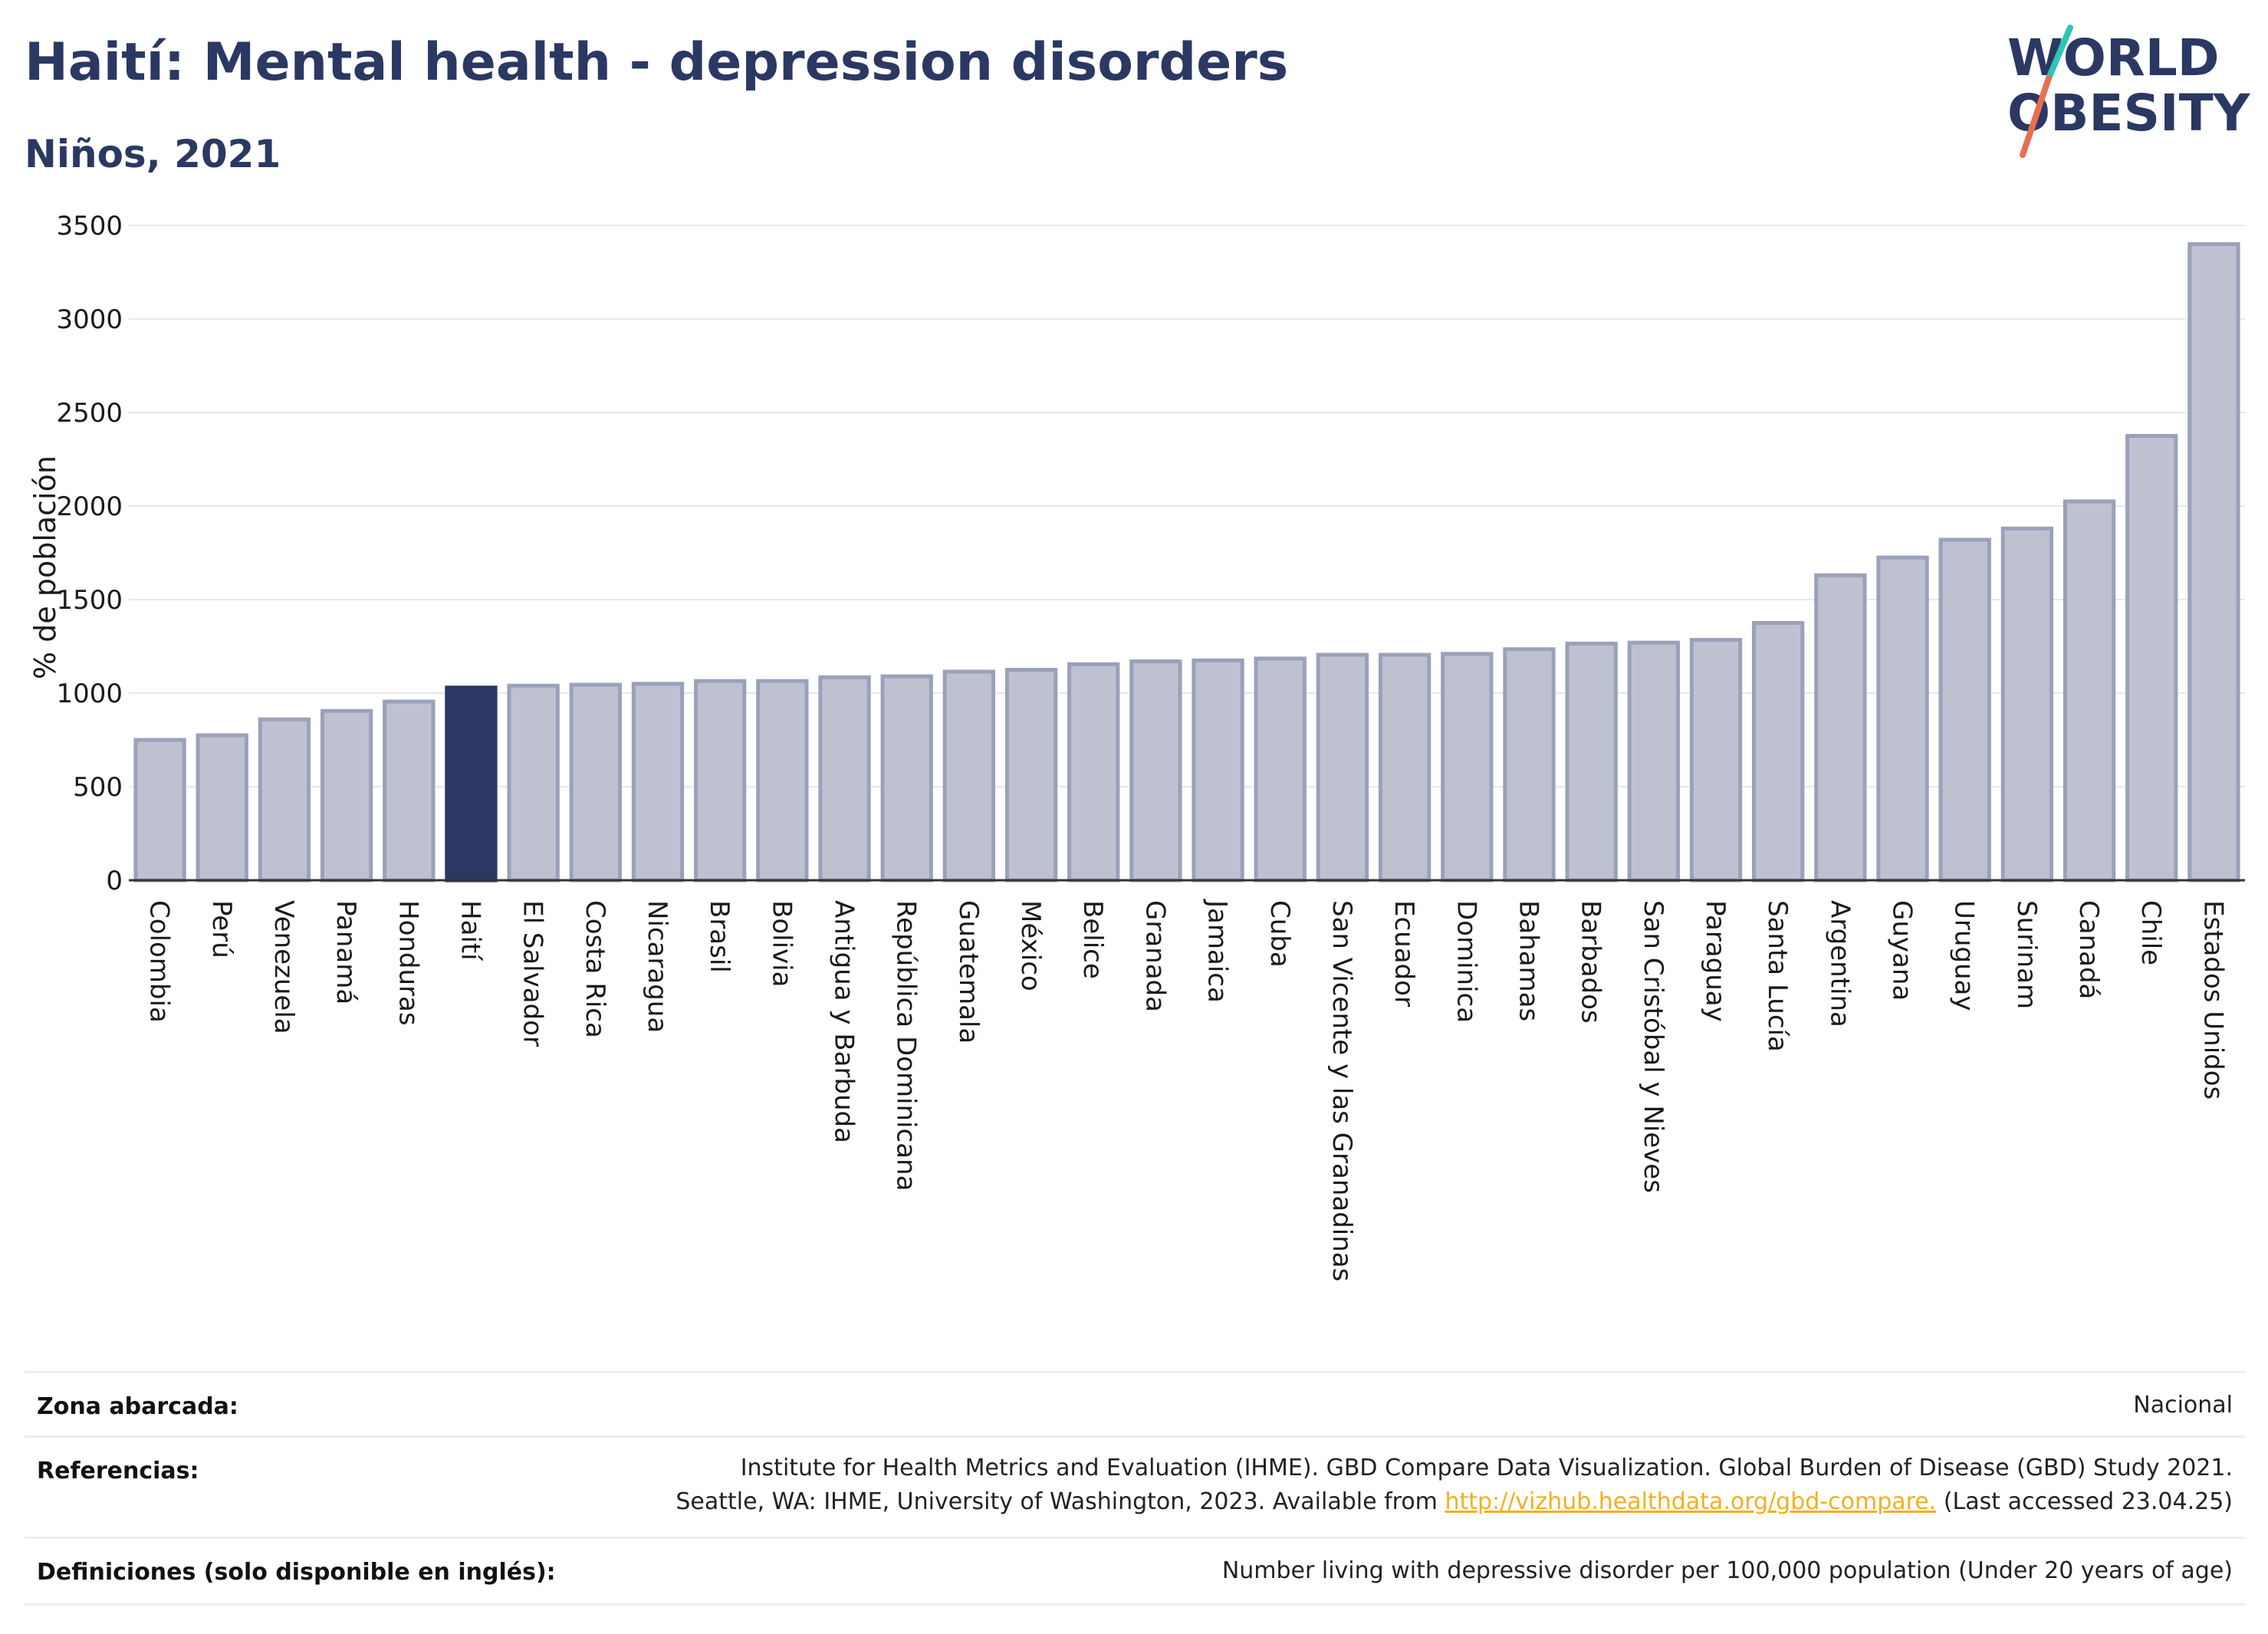 The width and height of the screenshot is (2268, 1634). I want to click on x-tick-label: Surinam, so click(2026, 955).